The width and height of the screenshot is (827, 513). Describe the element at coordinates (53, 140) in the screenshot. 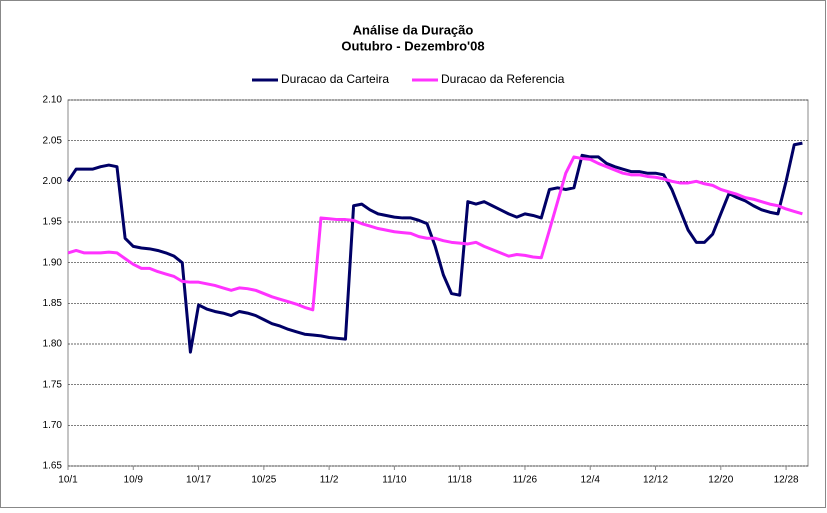

I see `y-tick-label: 2.05` at that location.